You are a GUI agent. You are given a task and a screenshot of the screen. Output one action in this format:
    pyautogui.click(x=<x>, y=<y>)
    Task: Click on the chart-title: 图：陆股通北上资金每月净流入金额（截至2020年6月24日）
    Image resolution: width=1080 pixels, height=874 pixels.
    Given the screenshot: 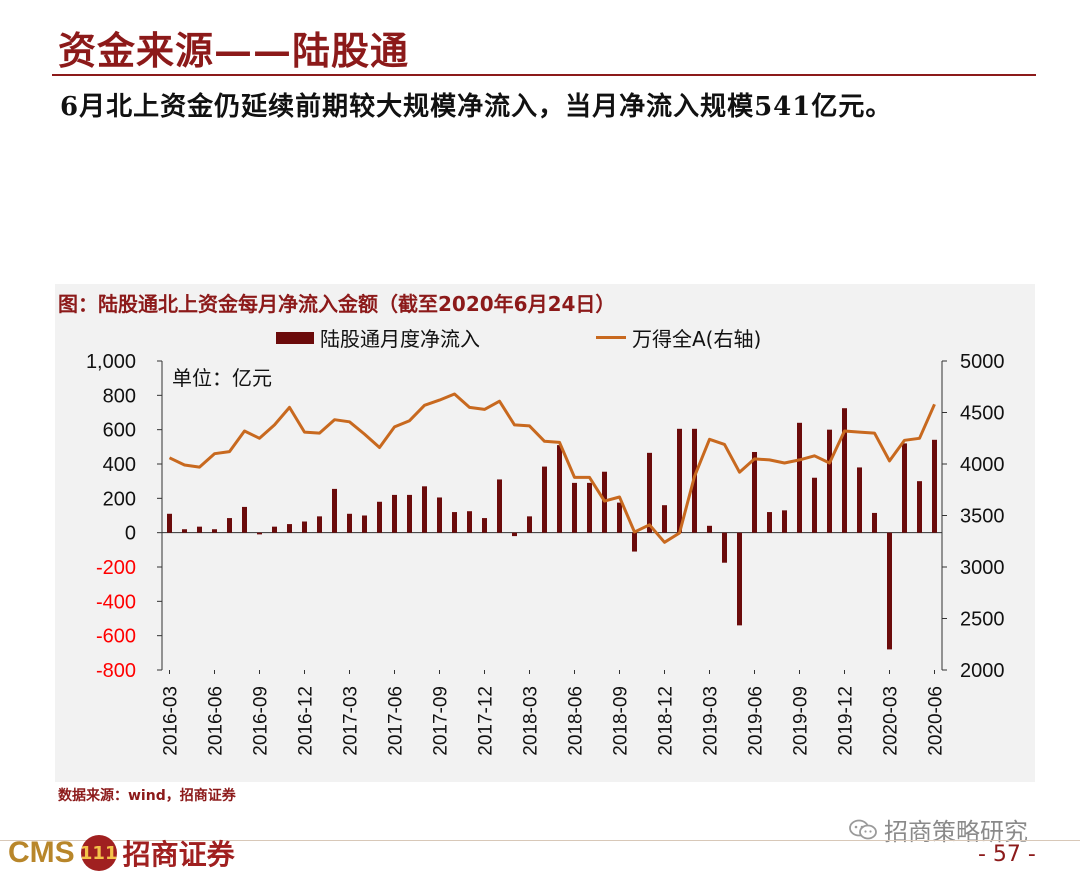 What is the action you would take?
    pyautogui.click(x=337, y=304)
    